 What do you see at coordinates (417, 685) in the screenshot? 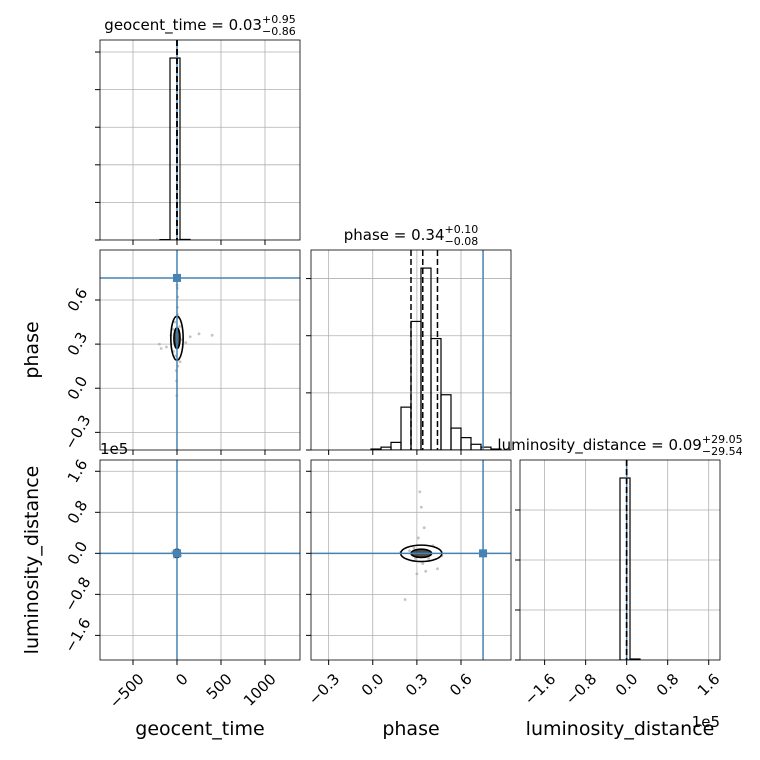
I see `x-tick-label: 0.3` at bounding box center [417, 685].